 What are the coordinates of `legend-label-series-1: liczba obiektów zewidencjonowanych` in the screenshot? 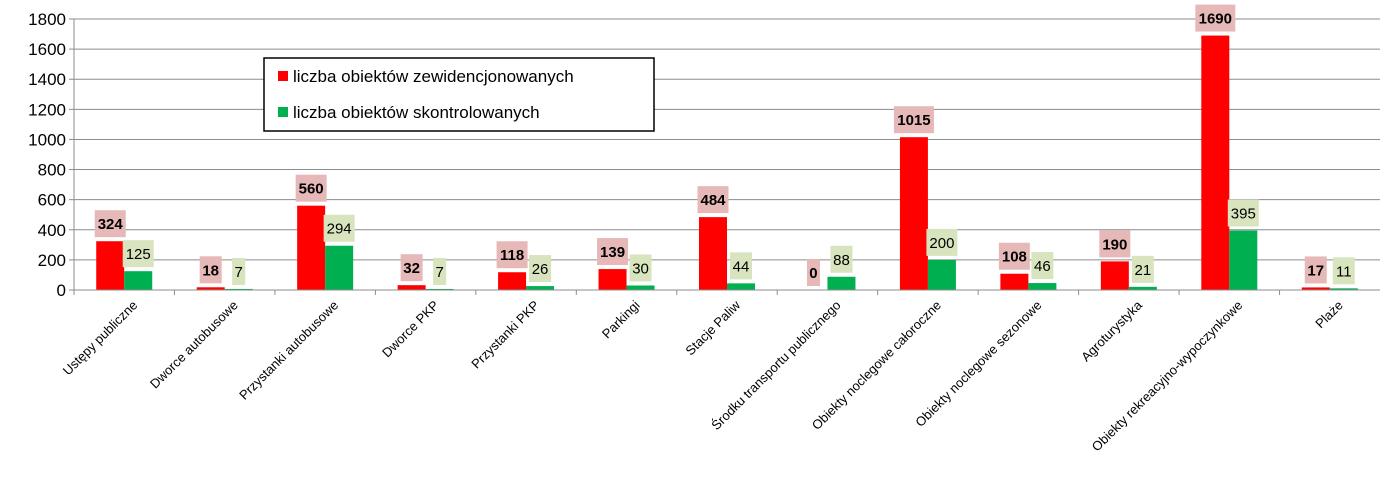 It's located at (433, 76).